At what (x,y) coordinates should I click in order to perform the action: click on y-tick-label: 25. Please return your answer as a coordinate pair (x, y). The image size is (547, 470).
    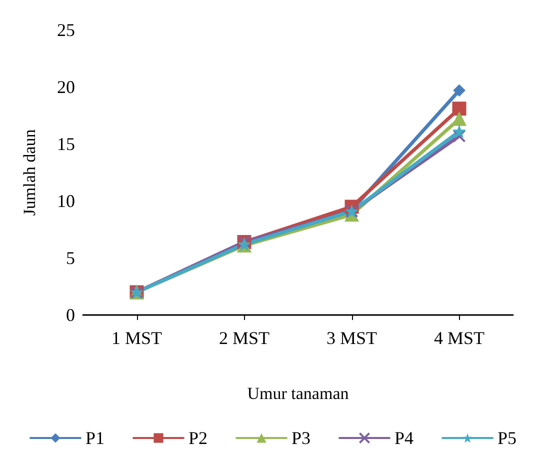
    Looking at the image, I should click on (66, 30).